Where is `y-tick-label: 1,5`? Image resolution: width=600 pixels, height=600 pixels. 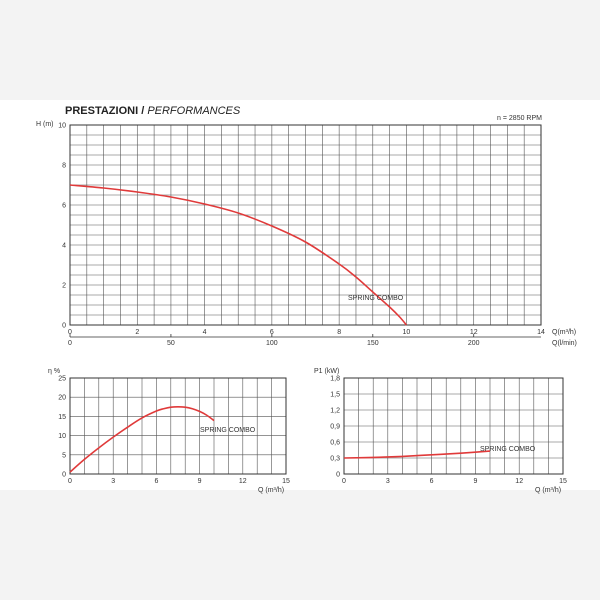 y-tick-label: 1,5 is located at coordinates (335, 395).